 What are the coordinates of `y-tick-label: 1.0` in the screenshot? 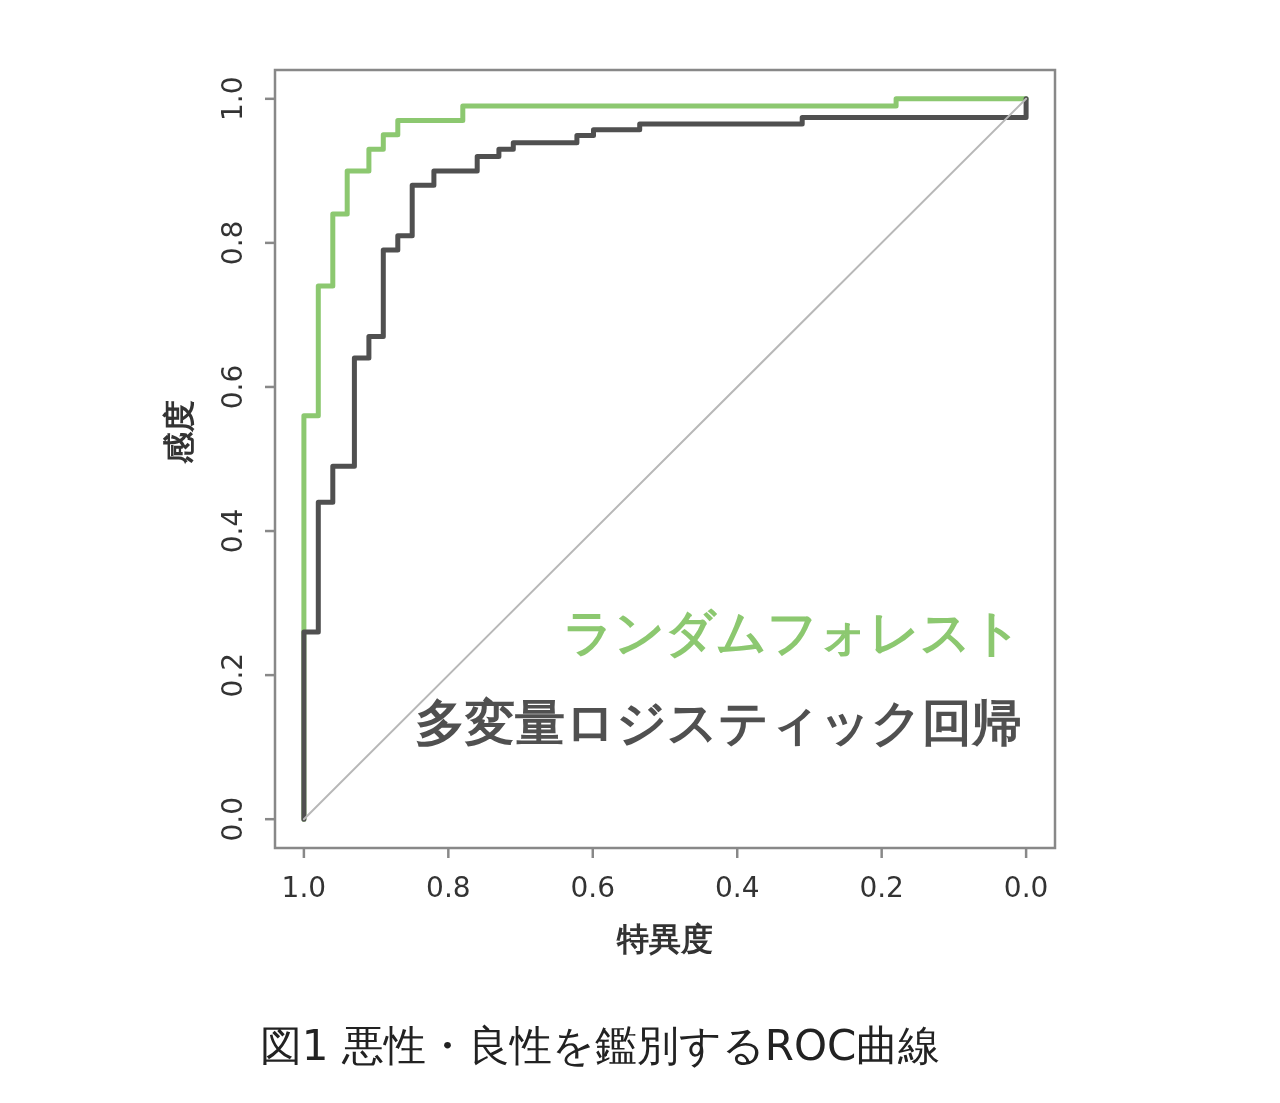 It's located at (232, 99).